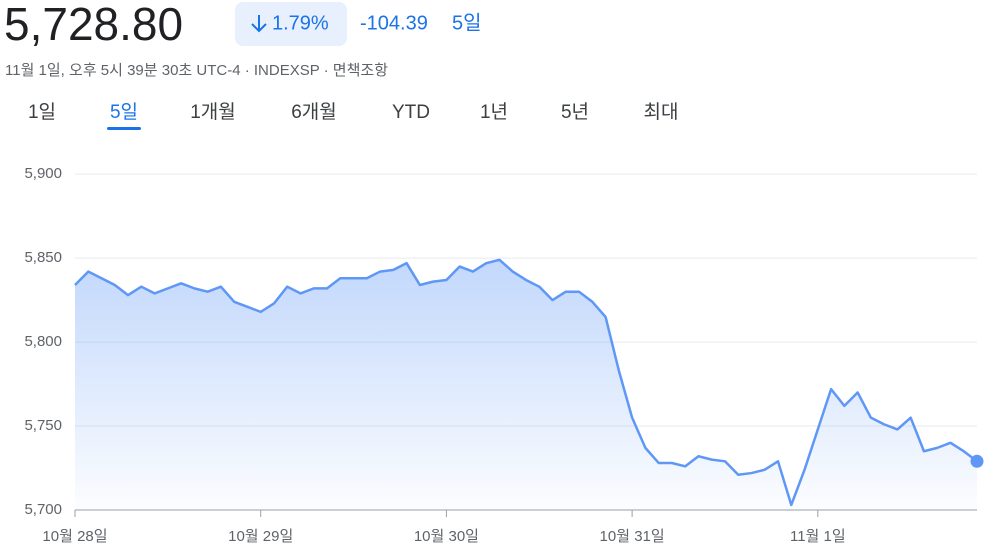  What do you see at coordinates (300, 23) in the screenshot?
I see `change-percent: 1.79%` at bounding box center [300, 23].